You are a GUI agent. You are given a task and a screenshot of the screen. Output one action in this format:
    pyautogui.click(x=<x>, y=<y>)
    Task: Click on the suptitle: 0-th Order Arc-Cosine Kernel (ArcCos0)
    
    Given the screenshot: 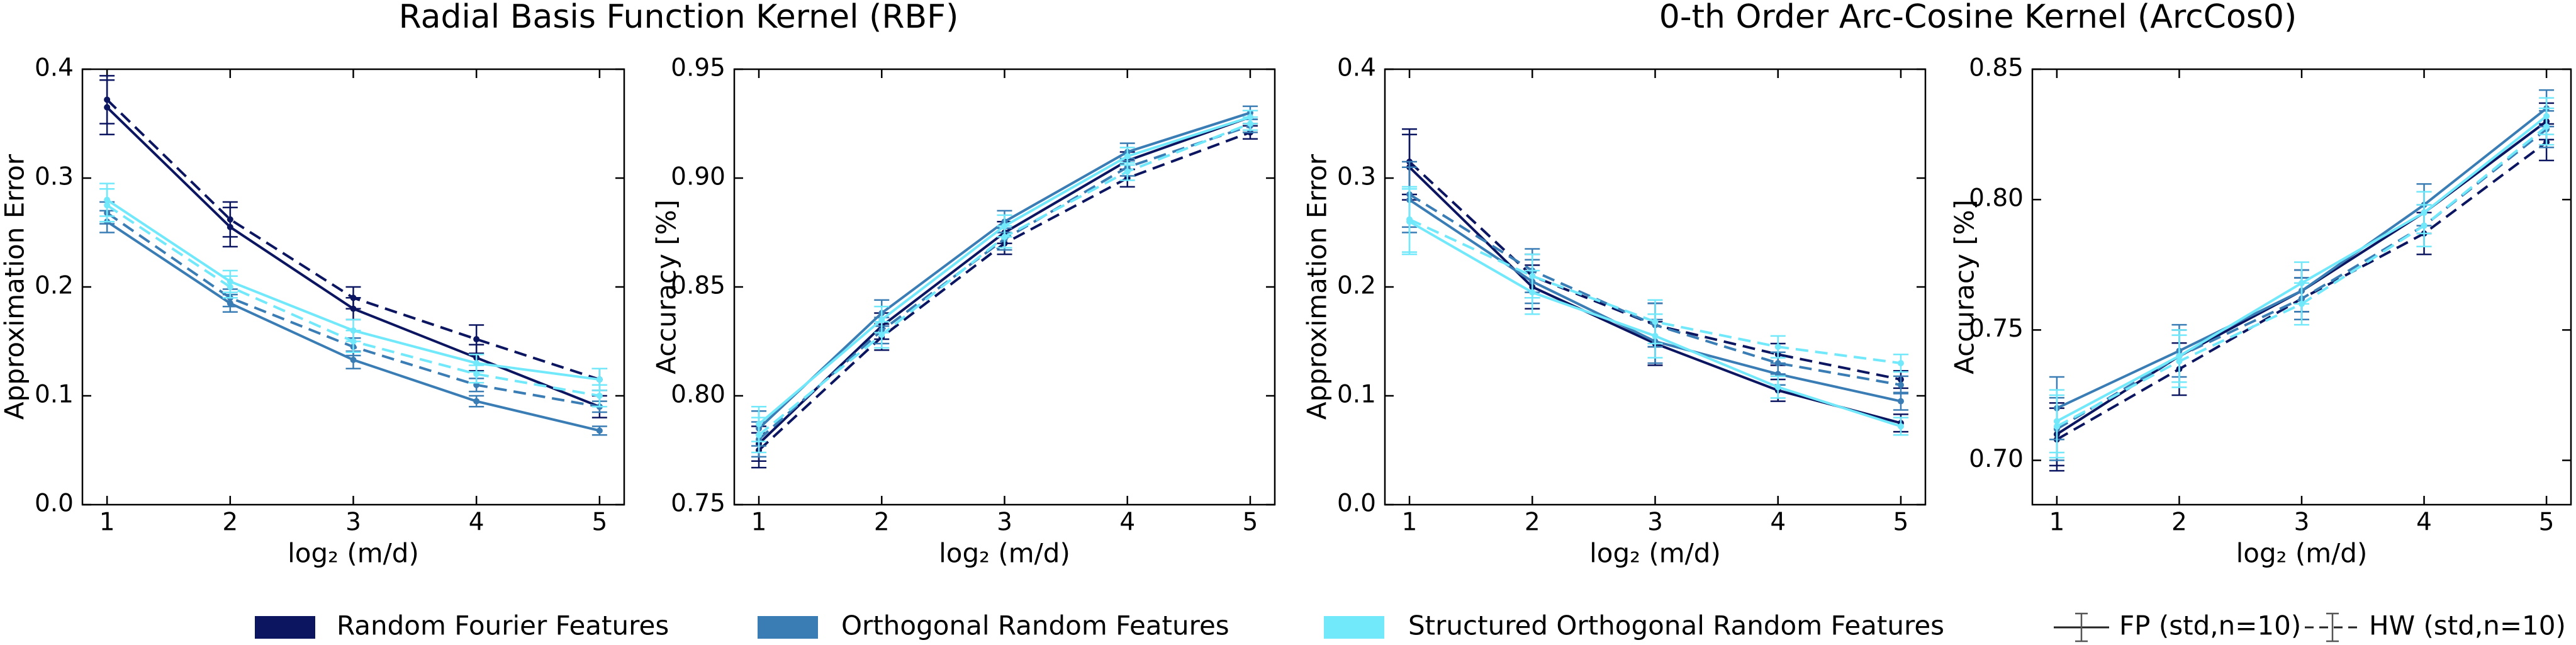 What is the action you would take?
    pyautogui.click(x=1978, y=18)
    